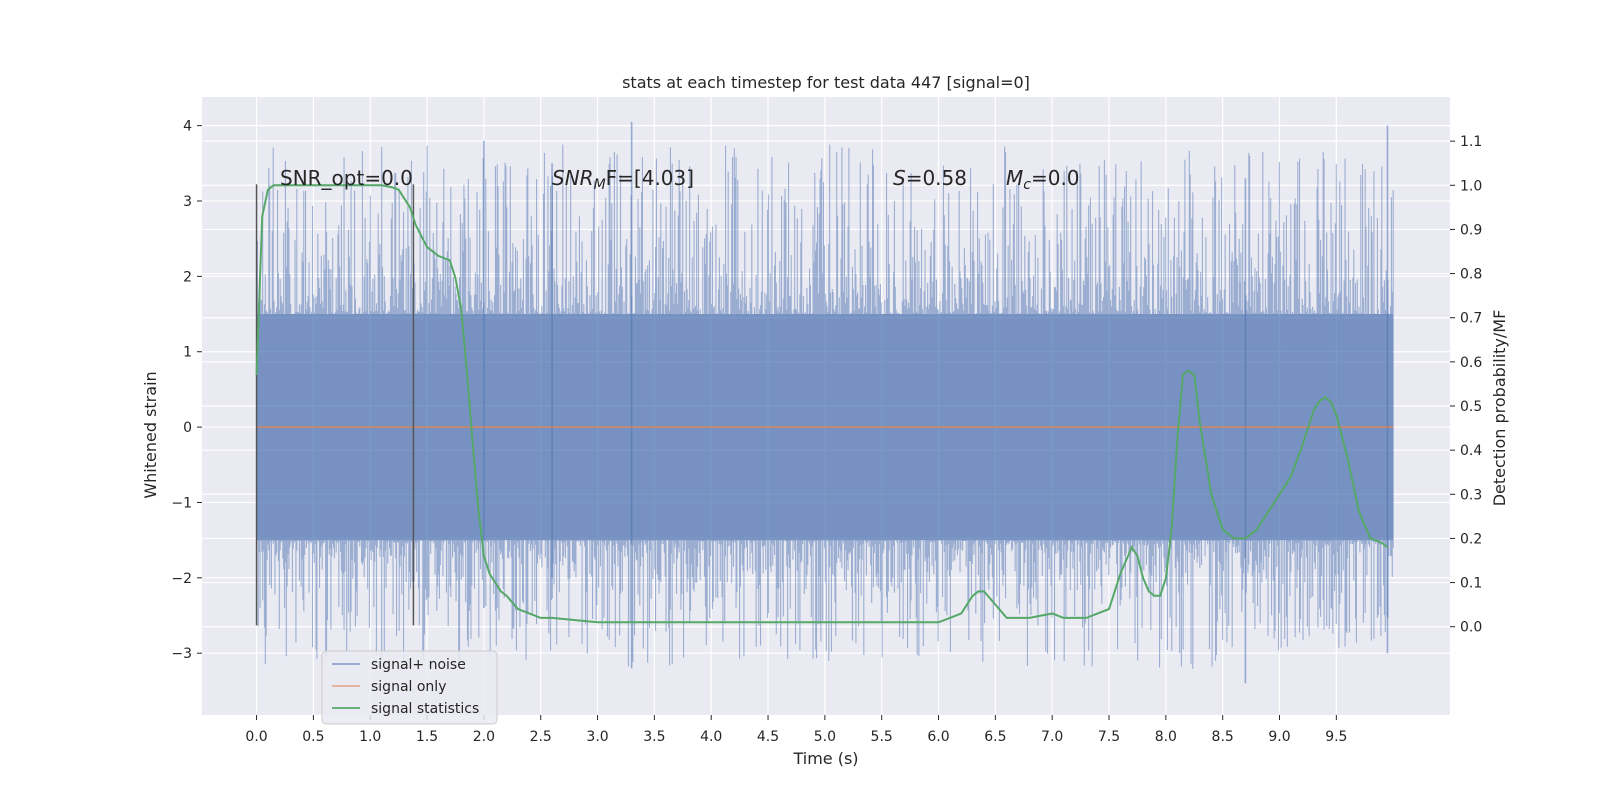 Image resolution: width=1600 pixels, height=800 pixels. I want to click on marker-lines, so click(335, 405).